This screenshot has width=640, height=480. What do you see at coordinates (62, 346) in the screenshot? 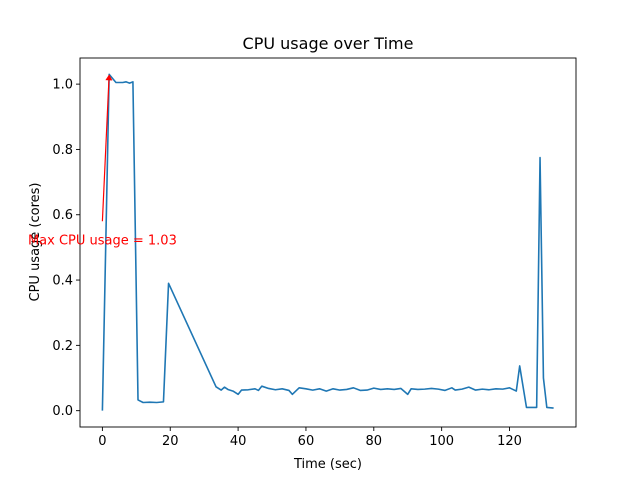
I see `y-tick-label: 0.2` at bounding box center [62, 346].